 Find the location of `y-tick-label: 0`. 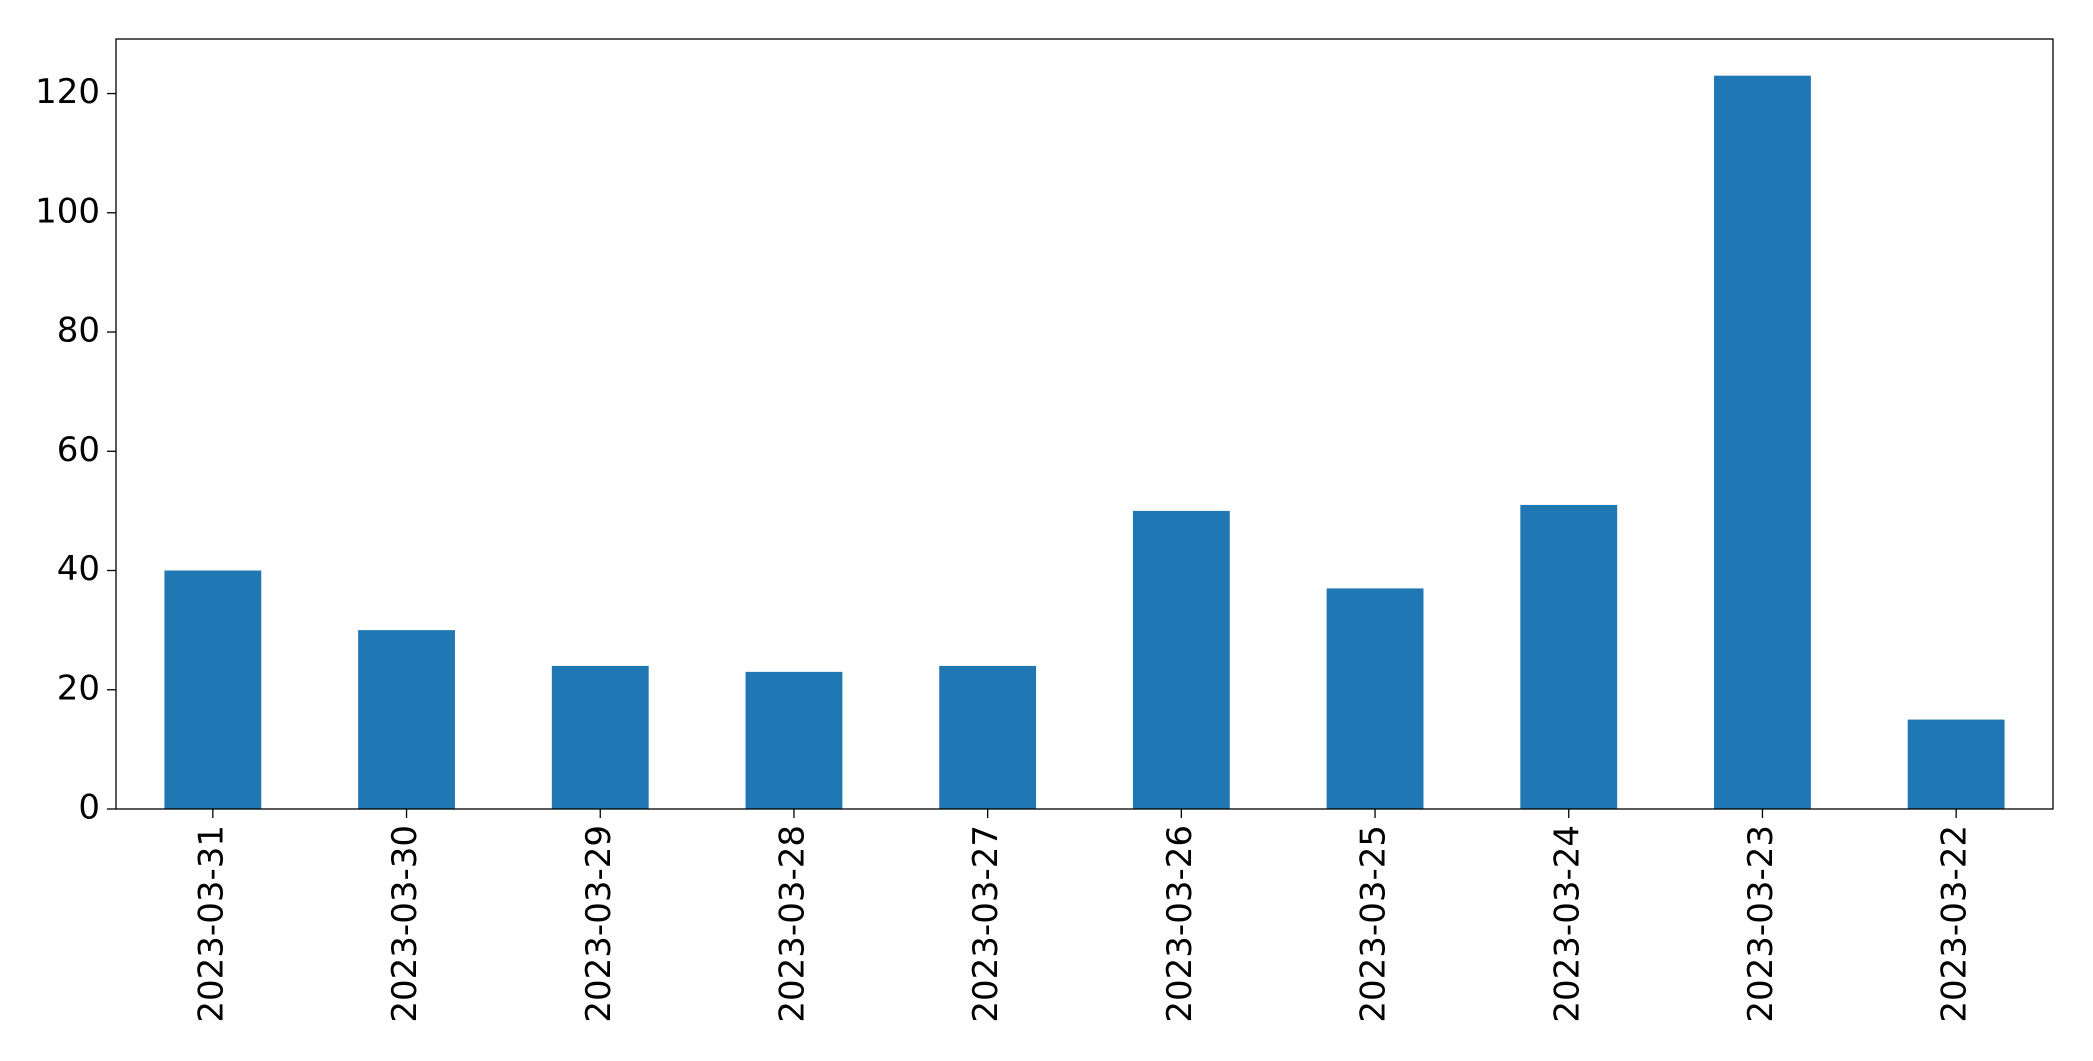

y-tick-label: 0 is located at coordinates (89, 808).